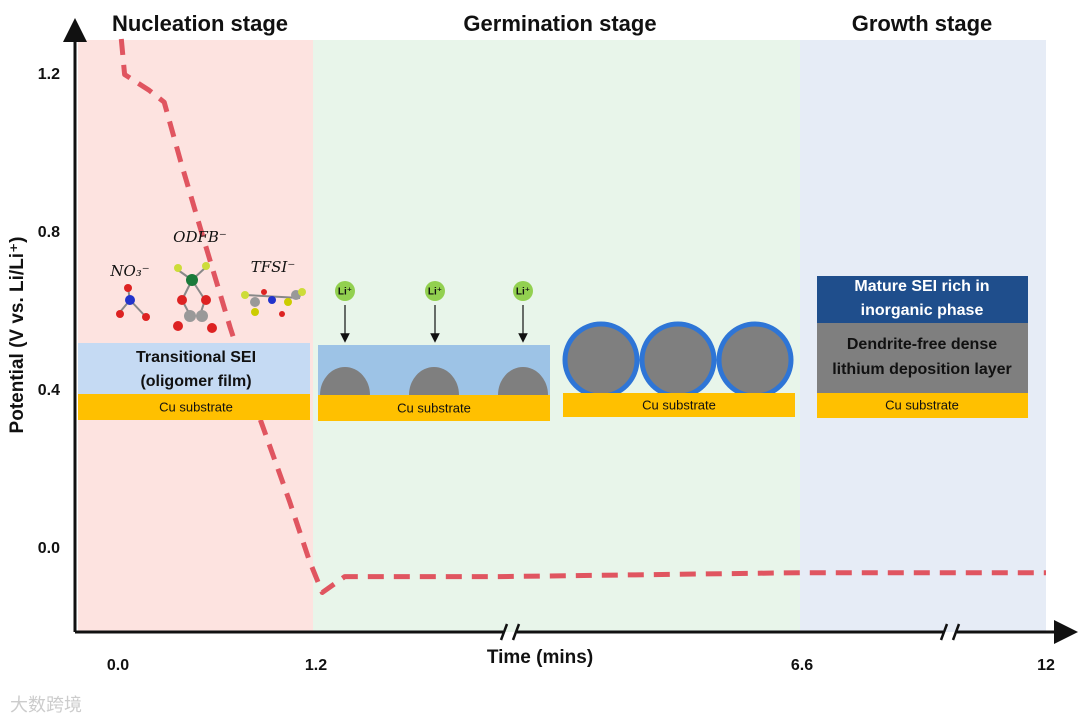 The image size is (1080, 725). I want to click on y-tick-label: 0.8, so click(49, 232).